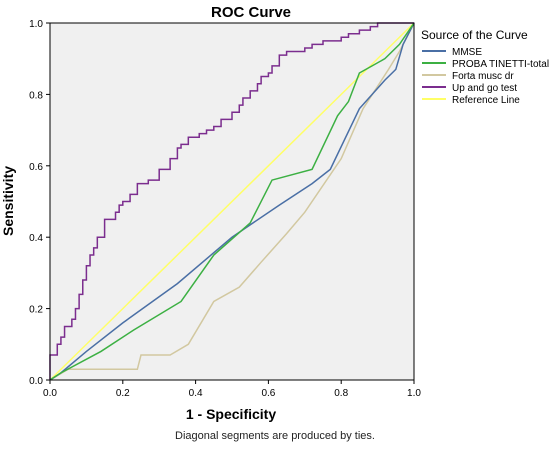  Describe the element at coordinates (414, 393) in the screenshot. I see `x-tick-label: 1.0` at that location.